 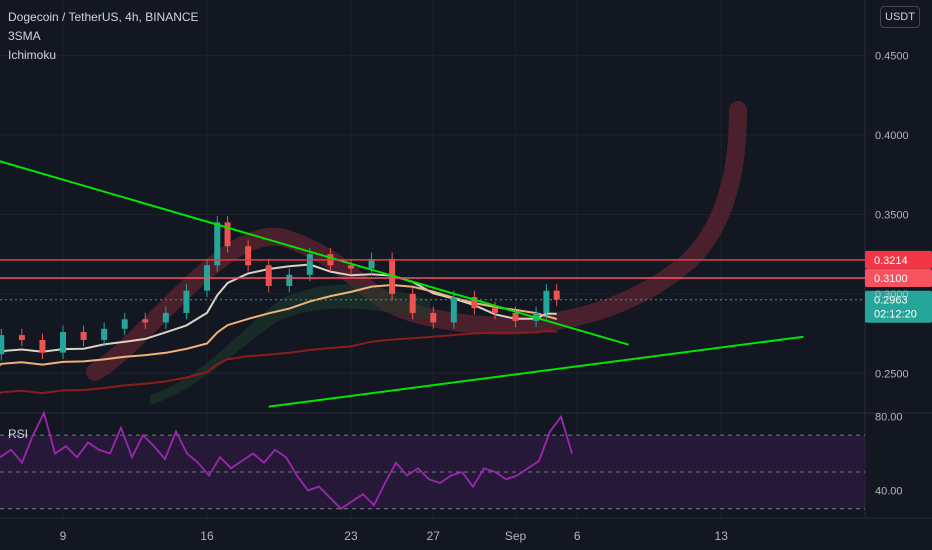 What do you see at coordinates (892, 215) in the screenshot?
I see `y-tick-label: 0.3500` at bounding box center [892, 215].